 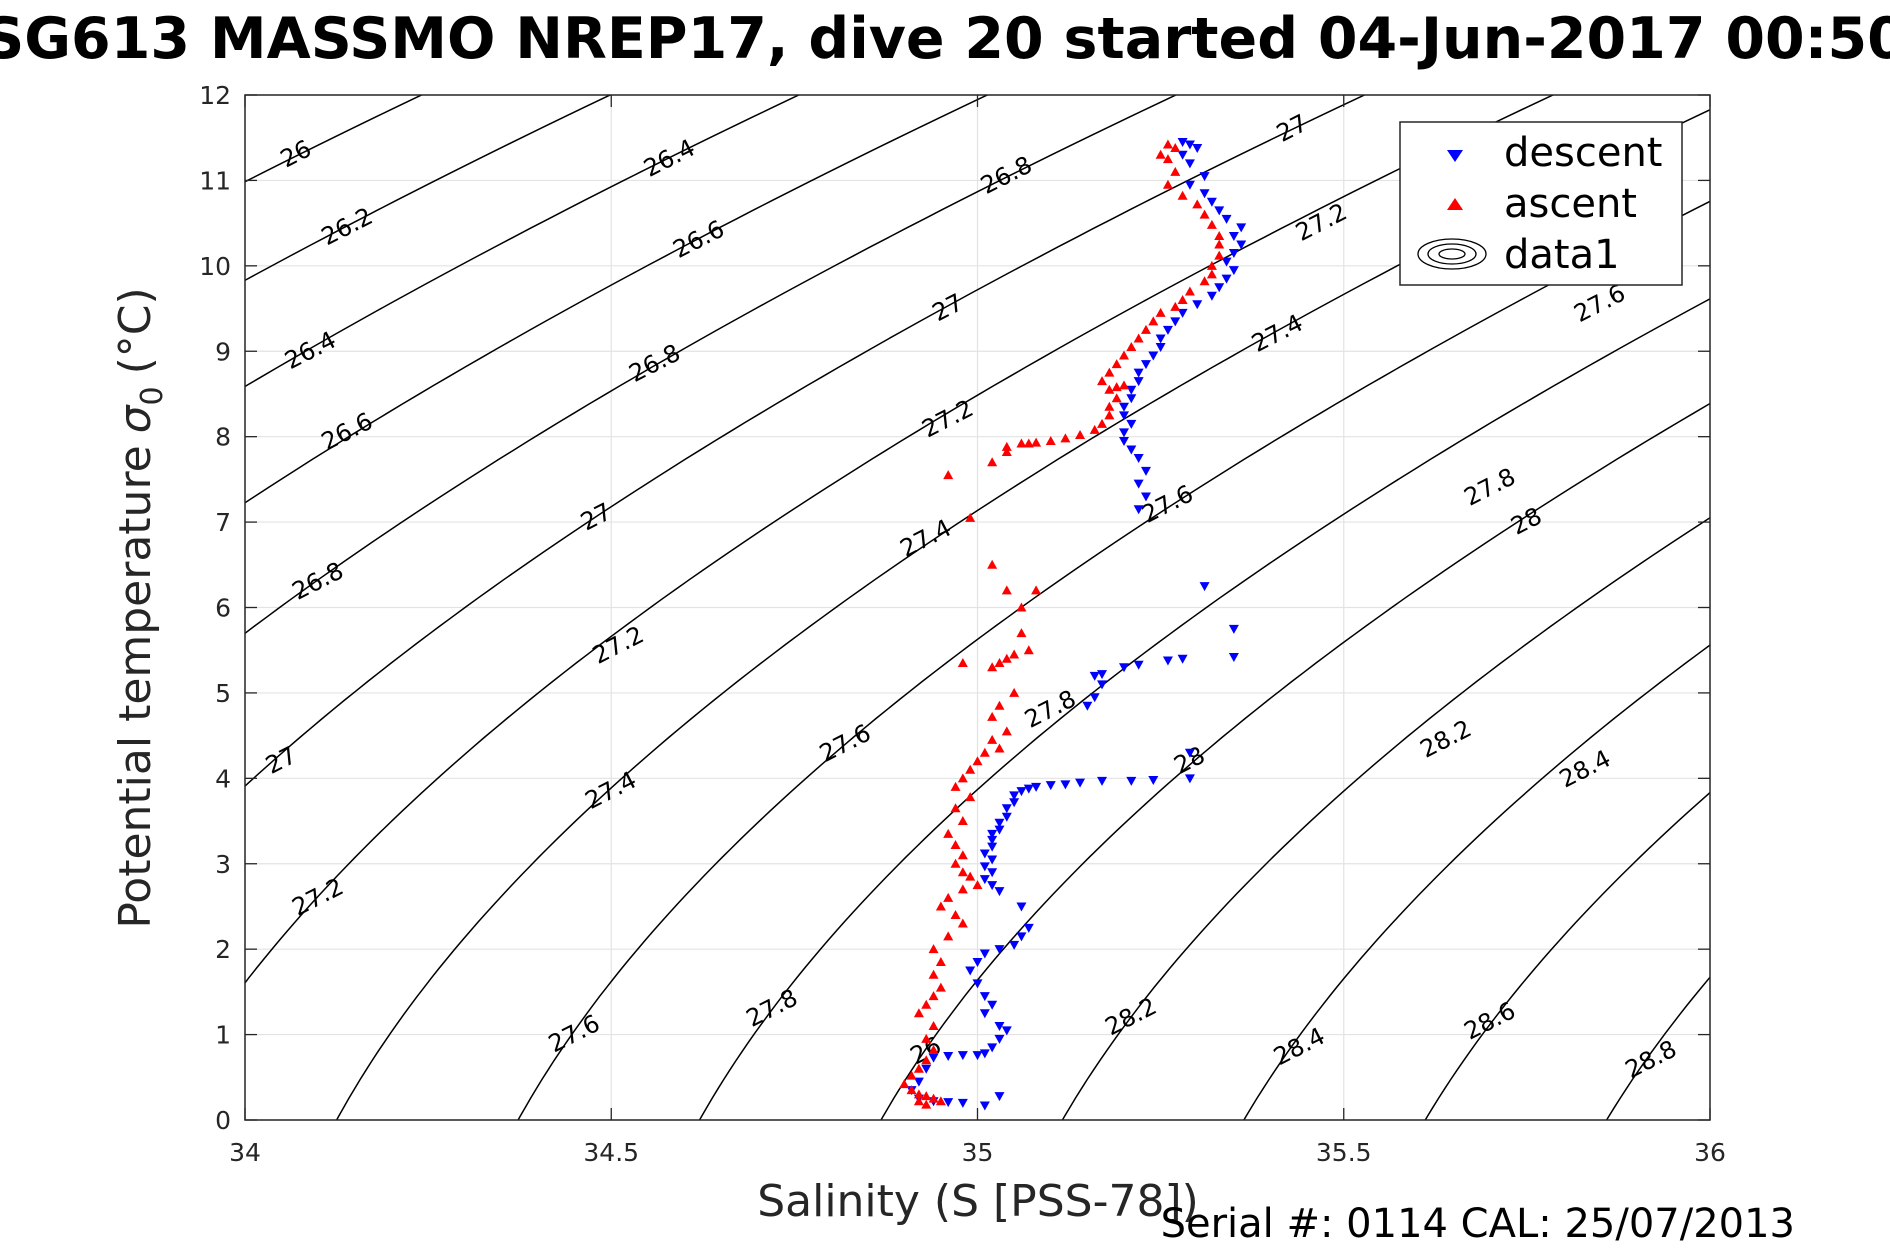 I want to click on legend: descent ascent data1, so click(x=1541, y=203).